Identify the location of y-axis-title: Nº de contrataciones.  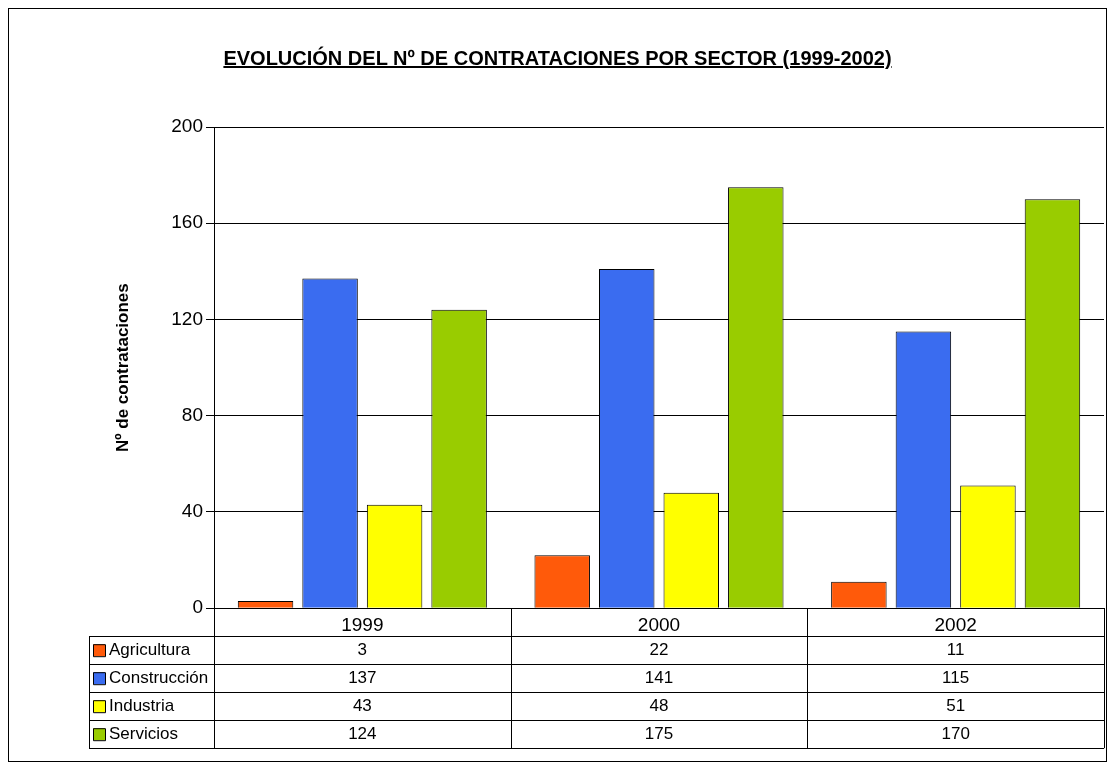
(122, 367).